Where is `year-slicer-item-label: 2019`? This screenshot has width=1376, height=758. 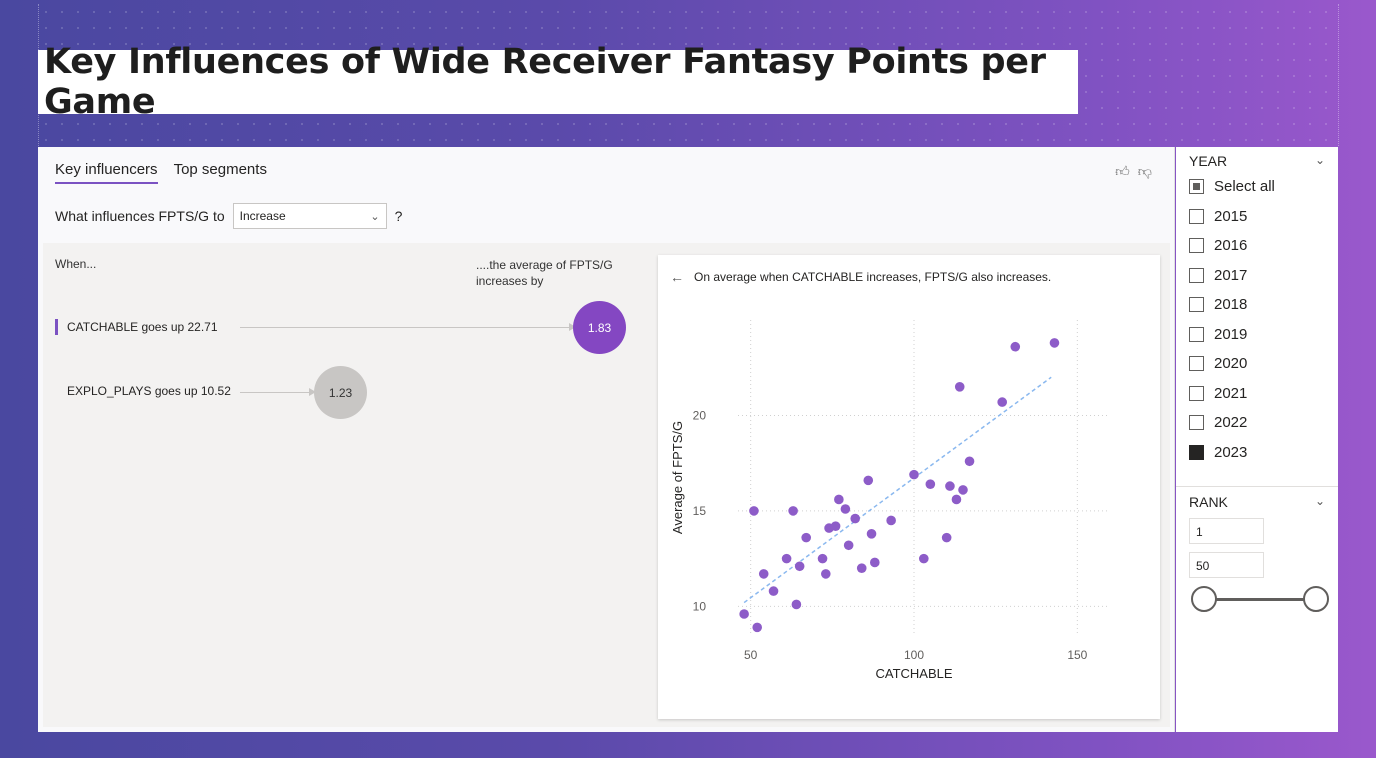 year-slicer-item-label: 2019 is located at coordinates (1230, 334).